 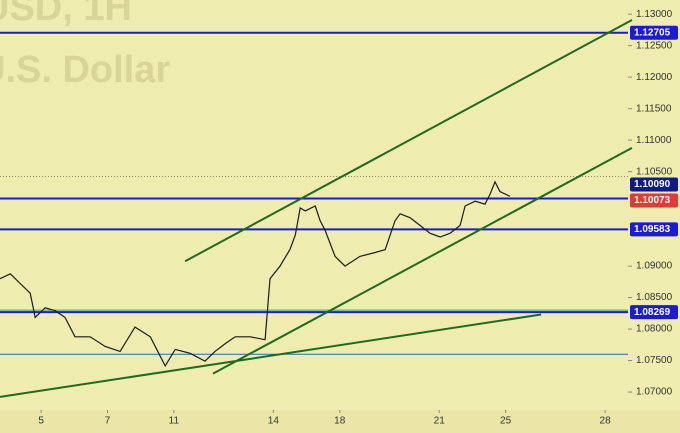 I want to click on last-price-label: 1.10090, so click(x=652, y=184).